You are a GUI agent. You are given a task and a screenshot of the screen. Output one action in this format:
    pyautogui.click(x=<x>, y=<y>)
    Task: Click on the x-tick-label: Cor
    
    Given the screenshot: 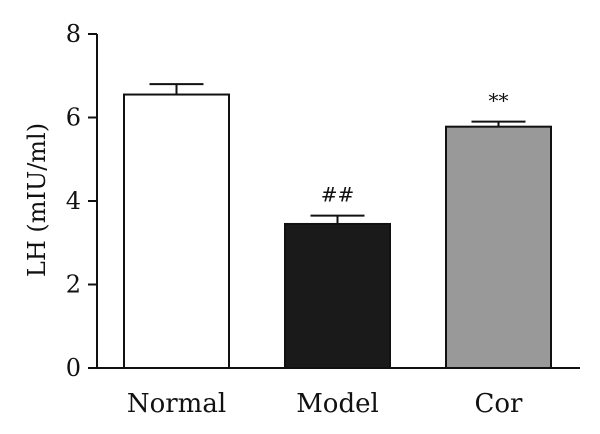 What is the action you would take?
    pyautogui.click(x=499, y=404)
    